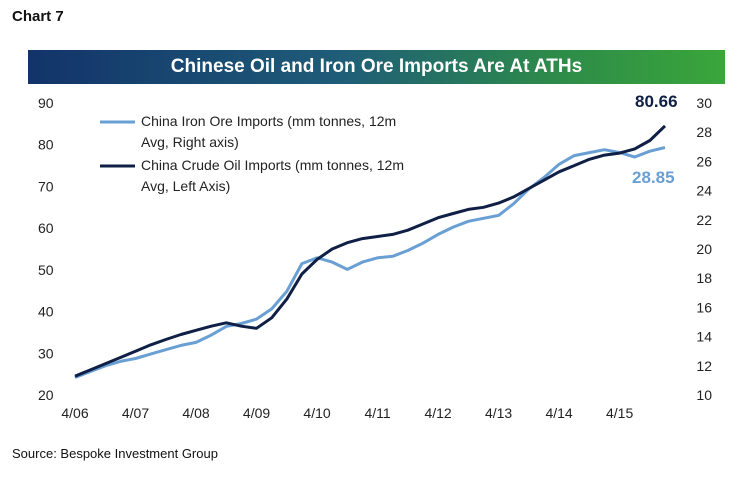  Describe the element at coordinates (656, 101) in the screenshot. I see `end-value-label: 80.66` at that location.